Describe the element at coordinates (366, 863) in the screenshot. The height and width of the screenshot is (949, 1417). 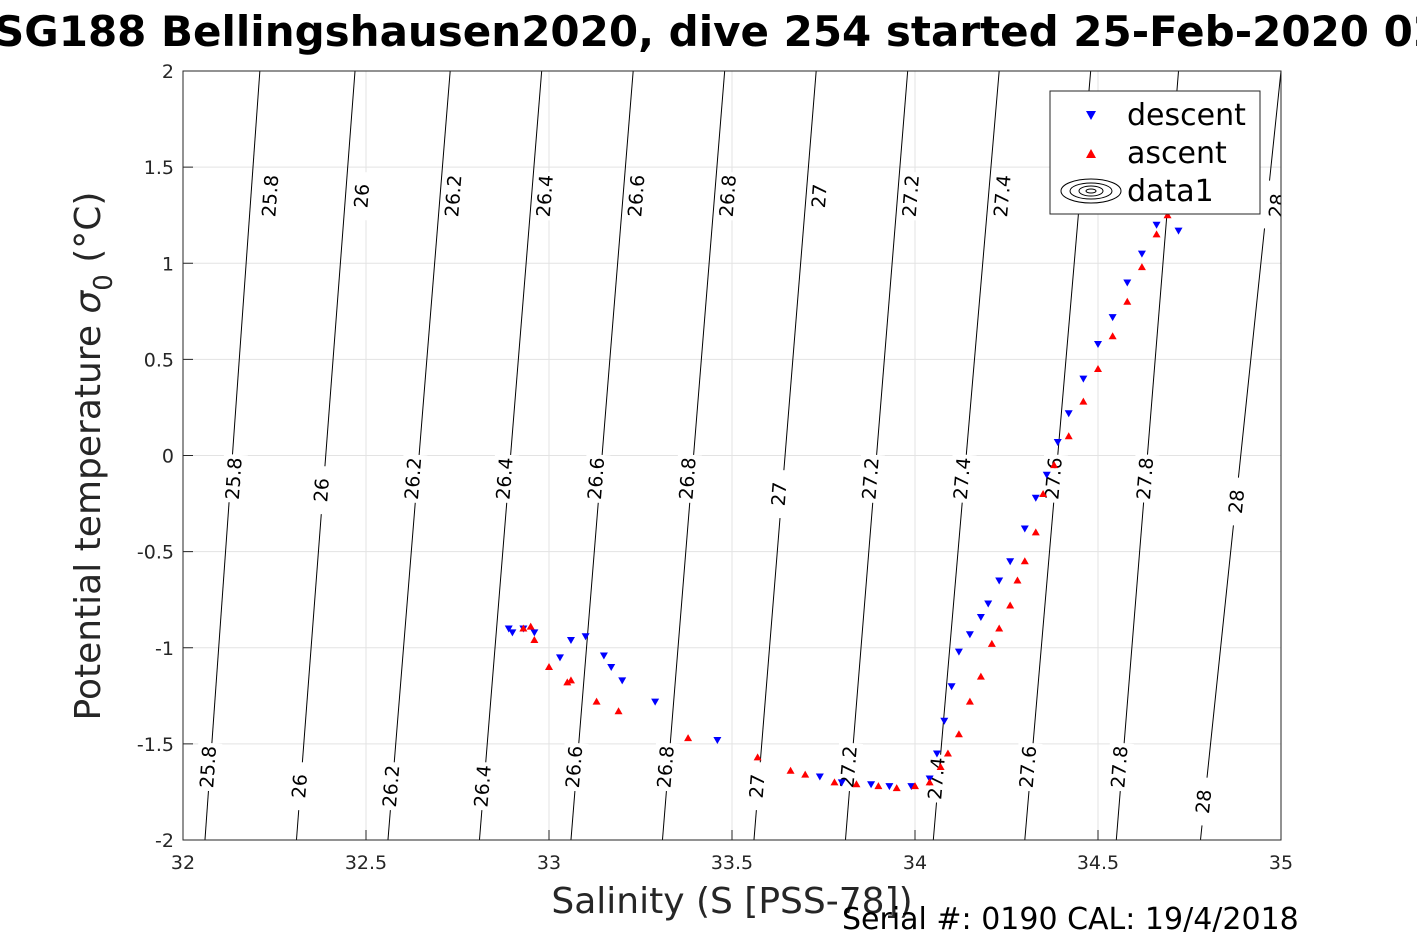
I see `x-tick-label: 32.5` at that location.